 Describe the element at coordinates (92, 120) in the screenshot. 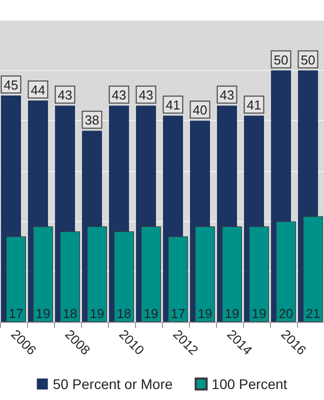

I see `data-label: 38` at that location.